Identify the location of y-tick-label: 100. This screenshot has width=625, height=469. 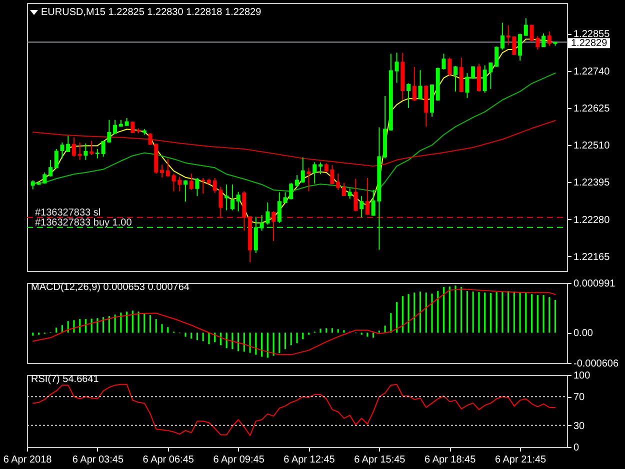
(582, 376).